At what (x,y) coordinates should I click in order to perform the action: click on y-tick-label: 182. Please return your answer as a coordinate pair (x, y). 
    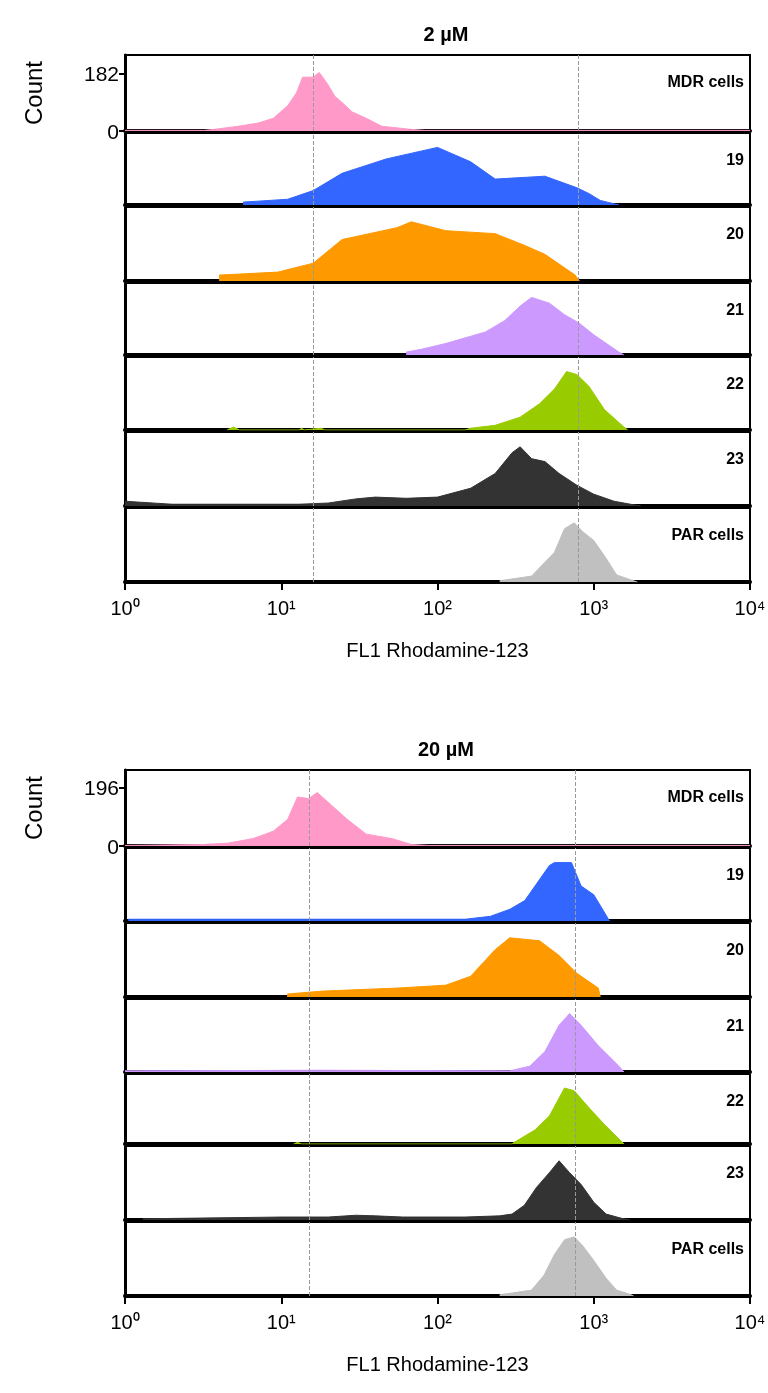
    Looking at the image, I should click on (101, 73).